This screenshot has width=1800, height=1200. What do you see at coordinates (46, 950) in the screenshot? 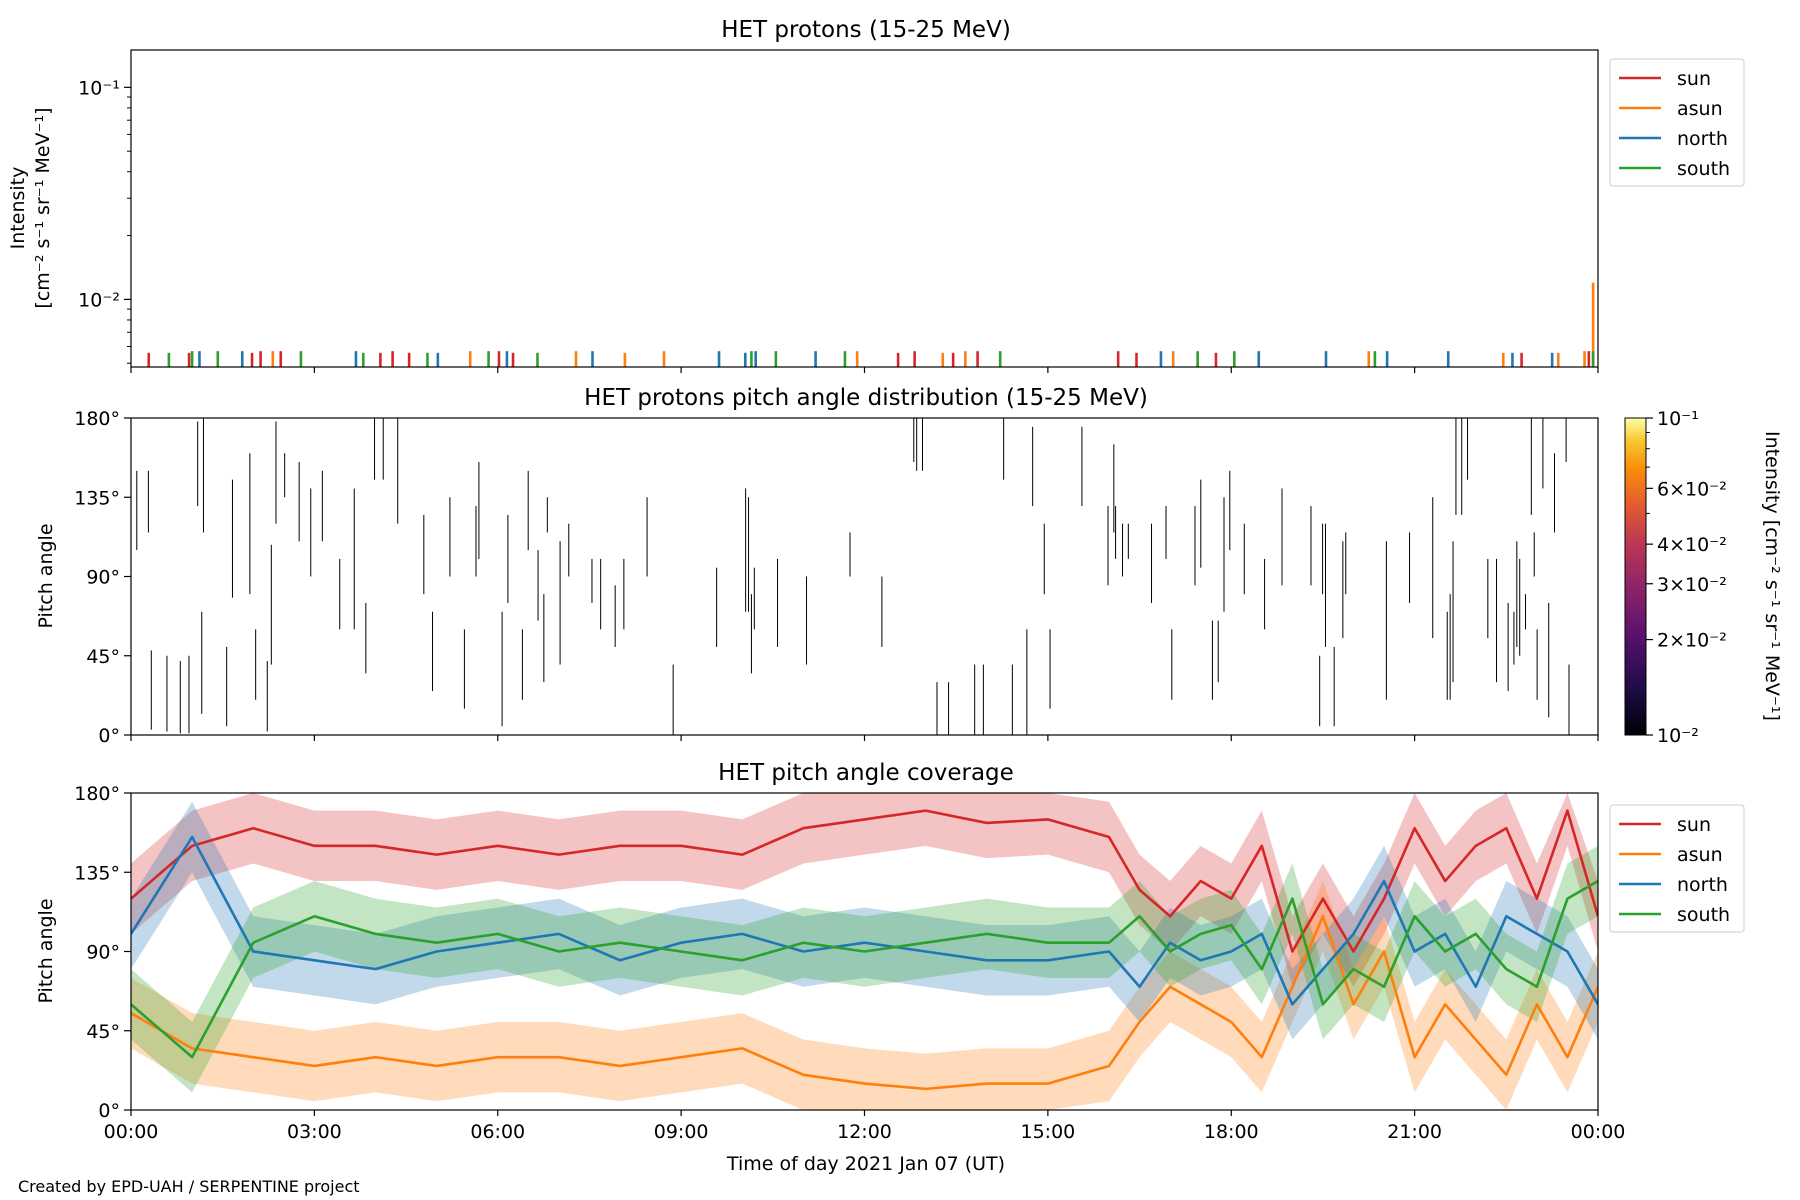
I see `panel3-ylabel: Pitch angle` at bounding box center [46, 950].